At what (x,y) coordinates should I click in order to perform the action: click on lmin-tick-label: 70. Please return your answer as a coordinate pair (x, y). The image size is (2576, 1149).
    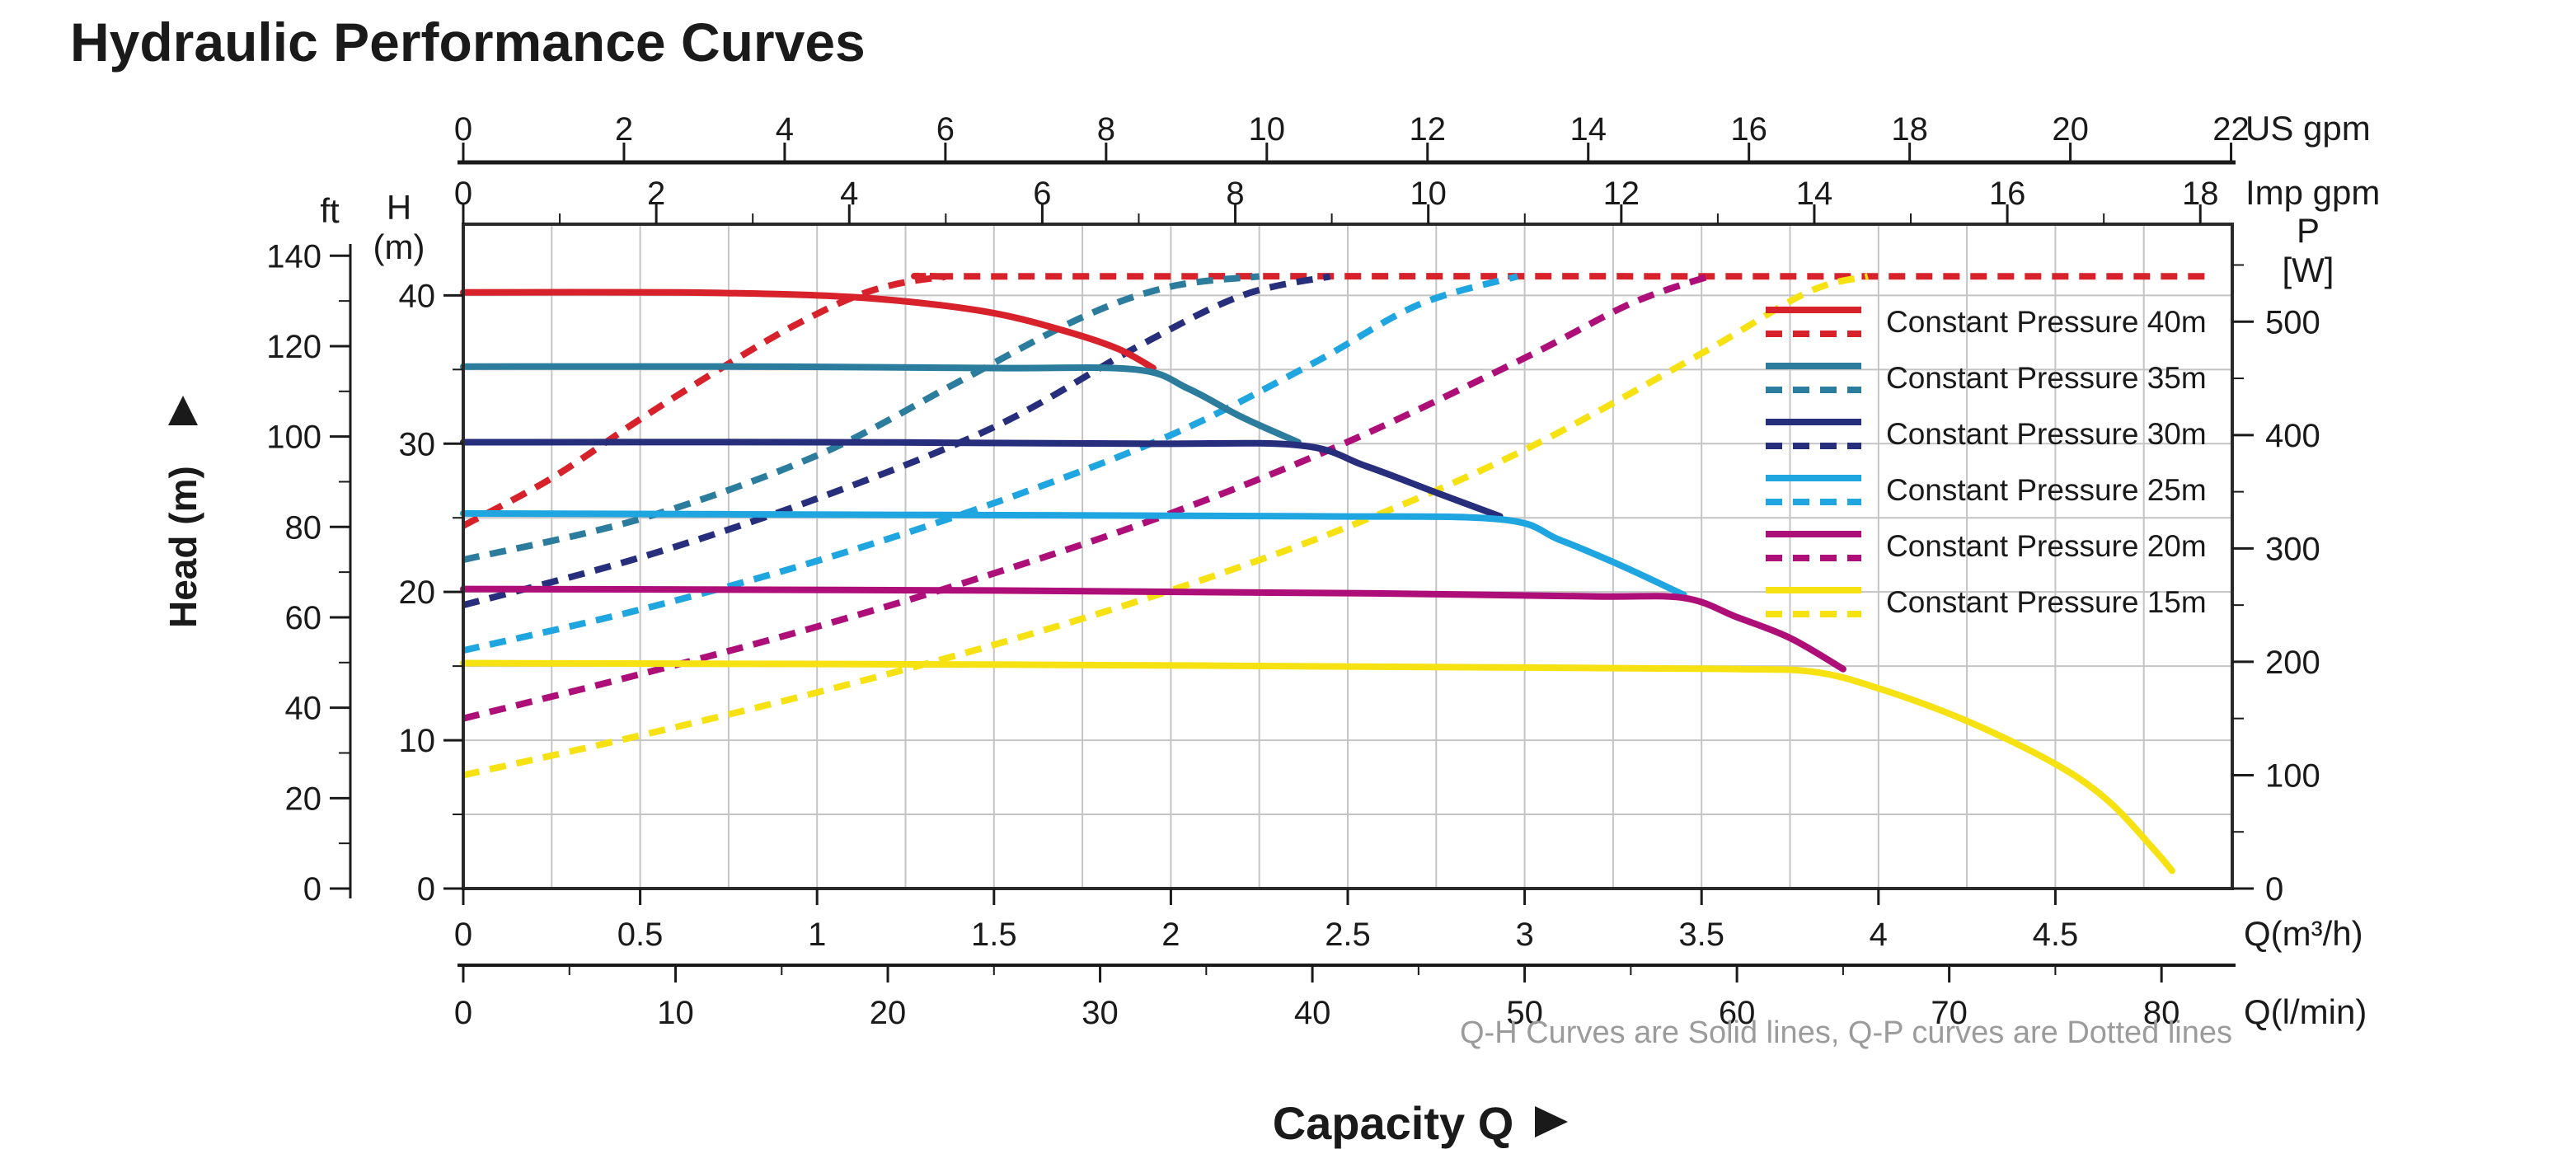
    Looking at the image, I should click on (1950, 1013).